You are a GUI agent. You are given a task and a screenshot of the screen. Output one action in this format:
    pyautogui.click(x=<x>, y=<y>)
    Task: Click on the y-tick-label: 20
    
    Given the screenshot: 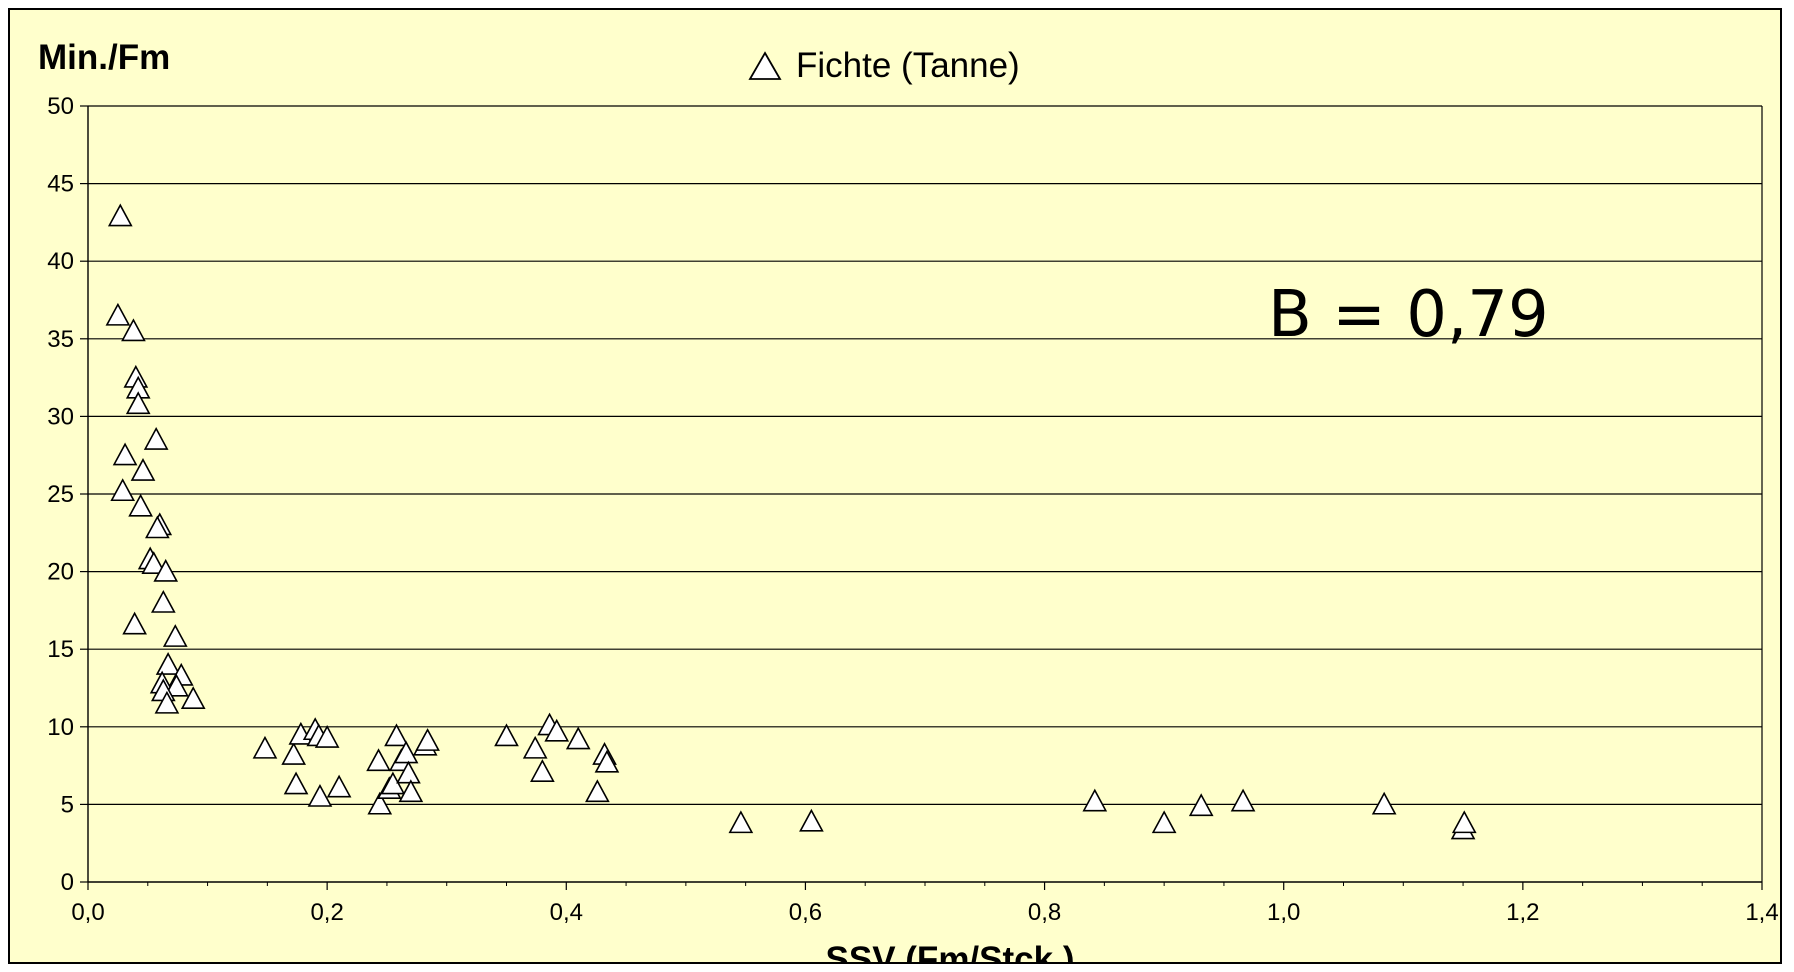 What is the action you would take?
    pyautogui.click(x=60, y=572)
    